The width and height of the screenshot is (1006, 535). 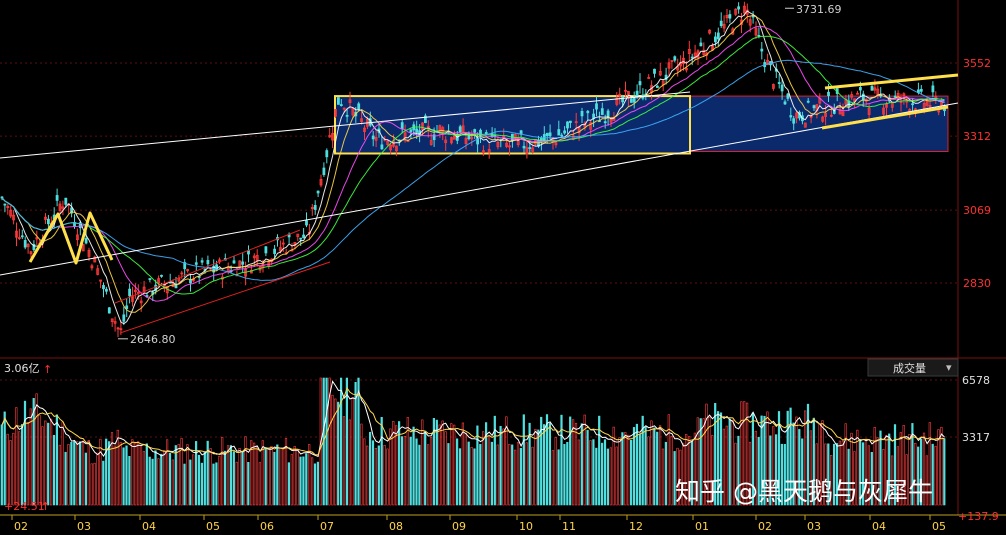 What do you see at coordinates (71, 238) in the screenshot?
I see `m-pattern` at bounding box center [71, 238].